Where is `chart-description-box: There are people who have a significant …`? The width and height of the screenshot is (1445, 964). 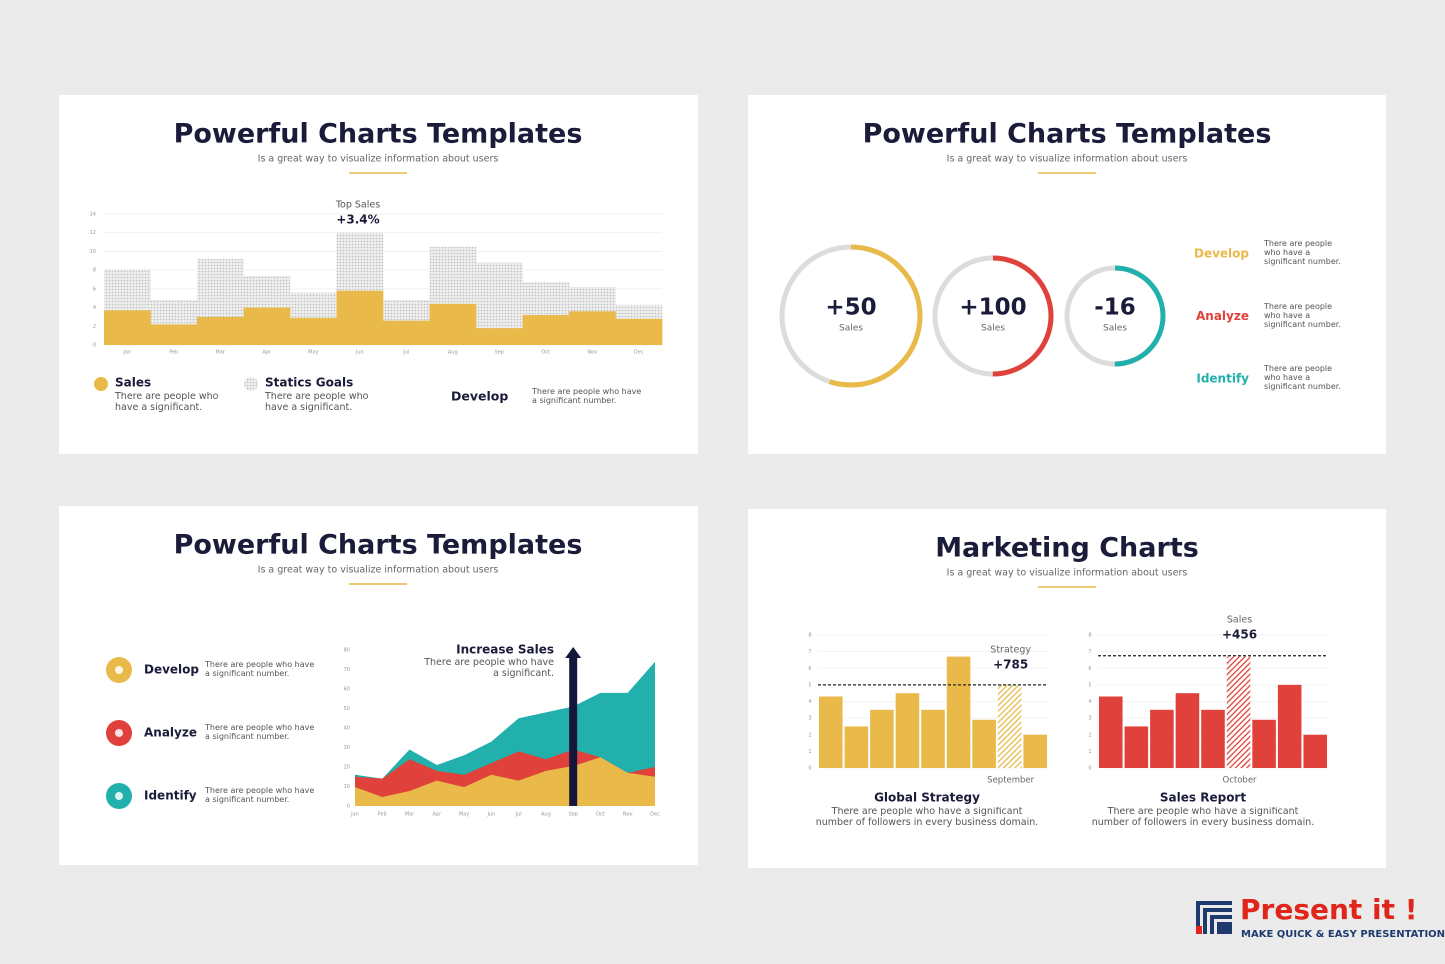
chart-description-box: There are people who have a significant … is located at coordinates (1203, 817).